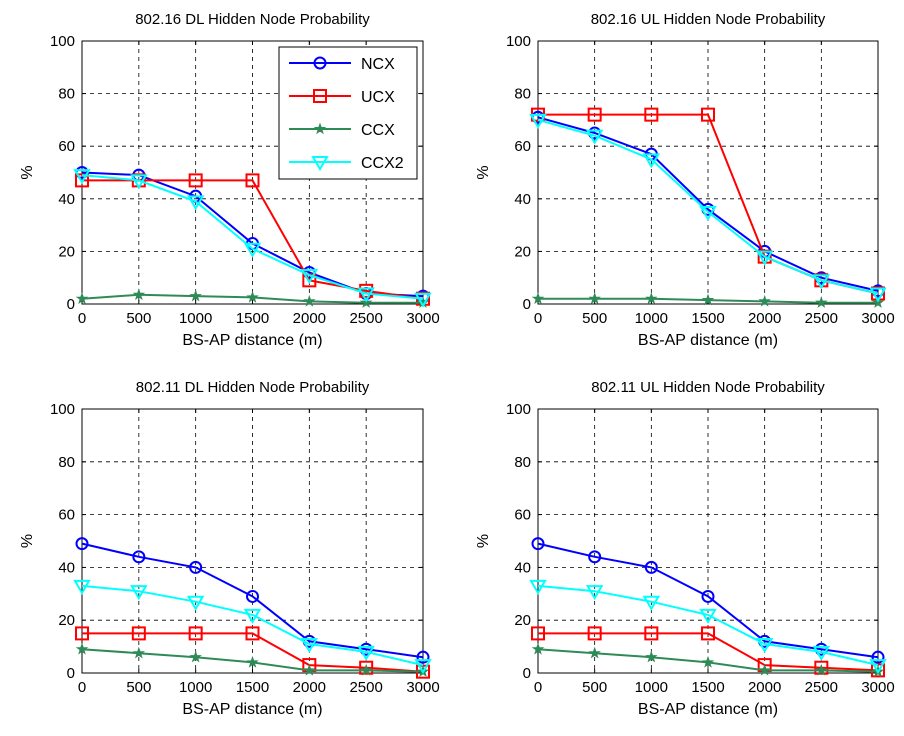 The width and height of the screenshot is (904, 736). I want to click on chart-title: 802.16 UL Hidden Node Probability, so click(708, 19).